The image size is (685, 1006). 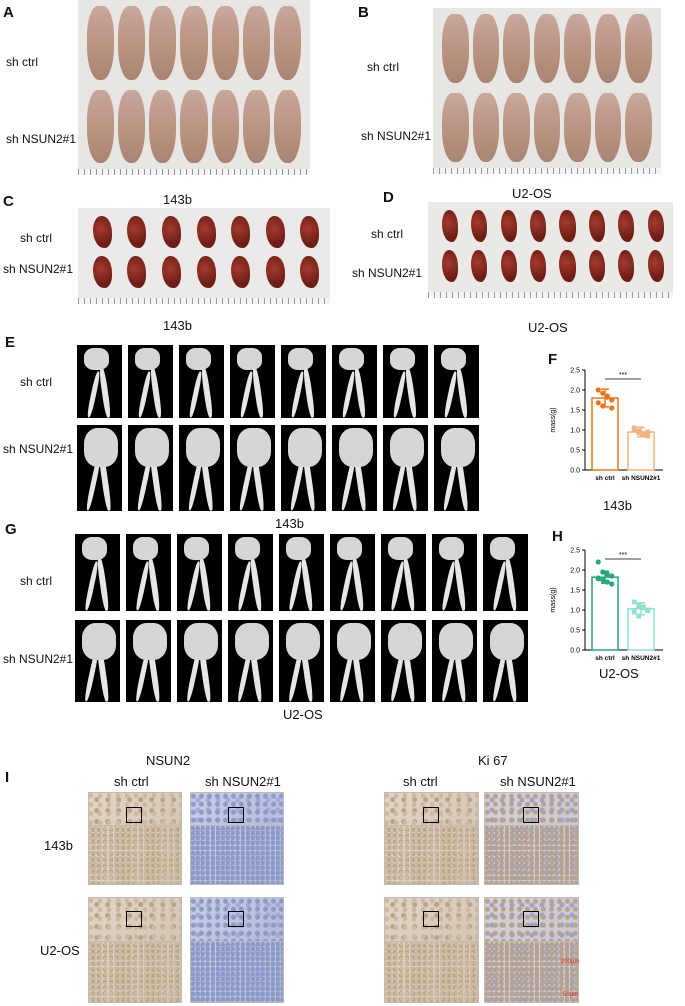 I want to click on row-label-ctrl-a: sh ctrl, so click(x=22, y=62).